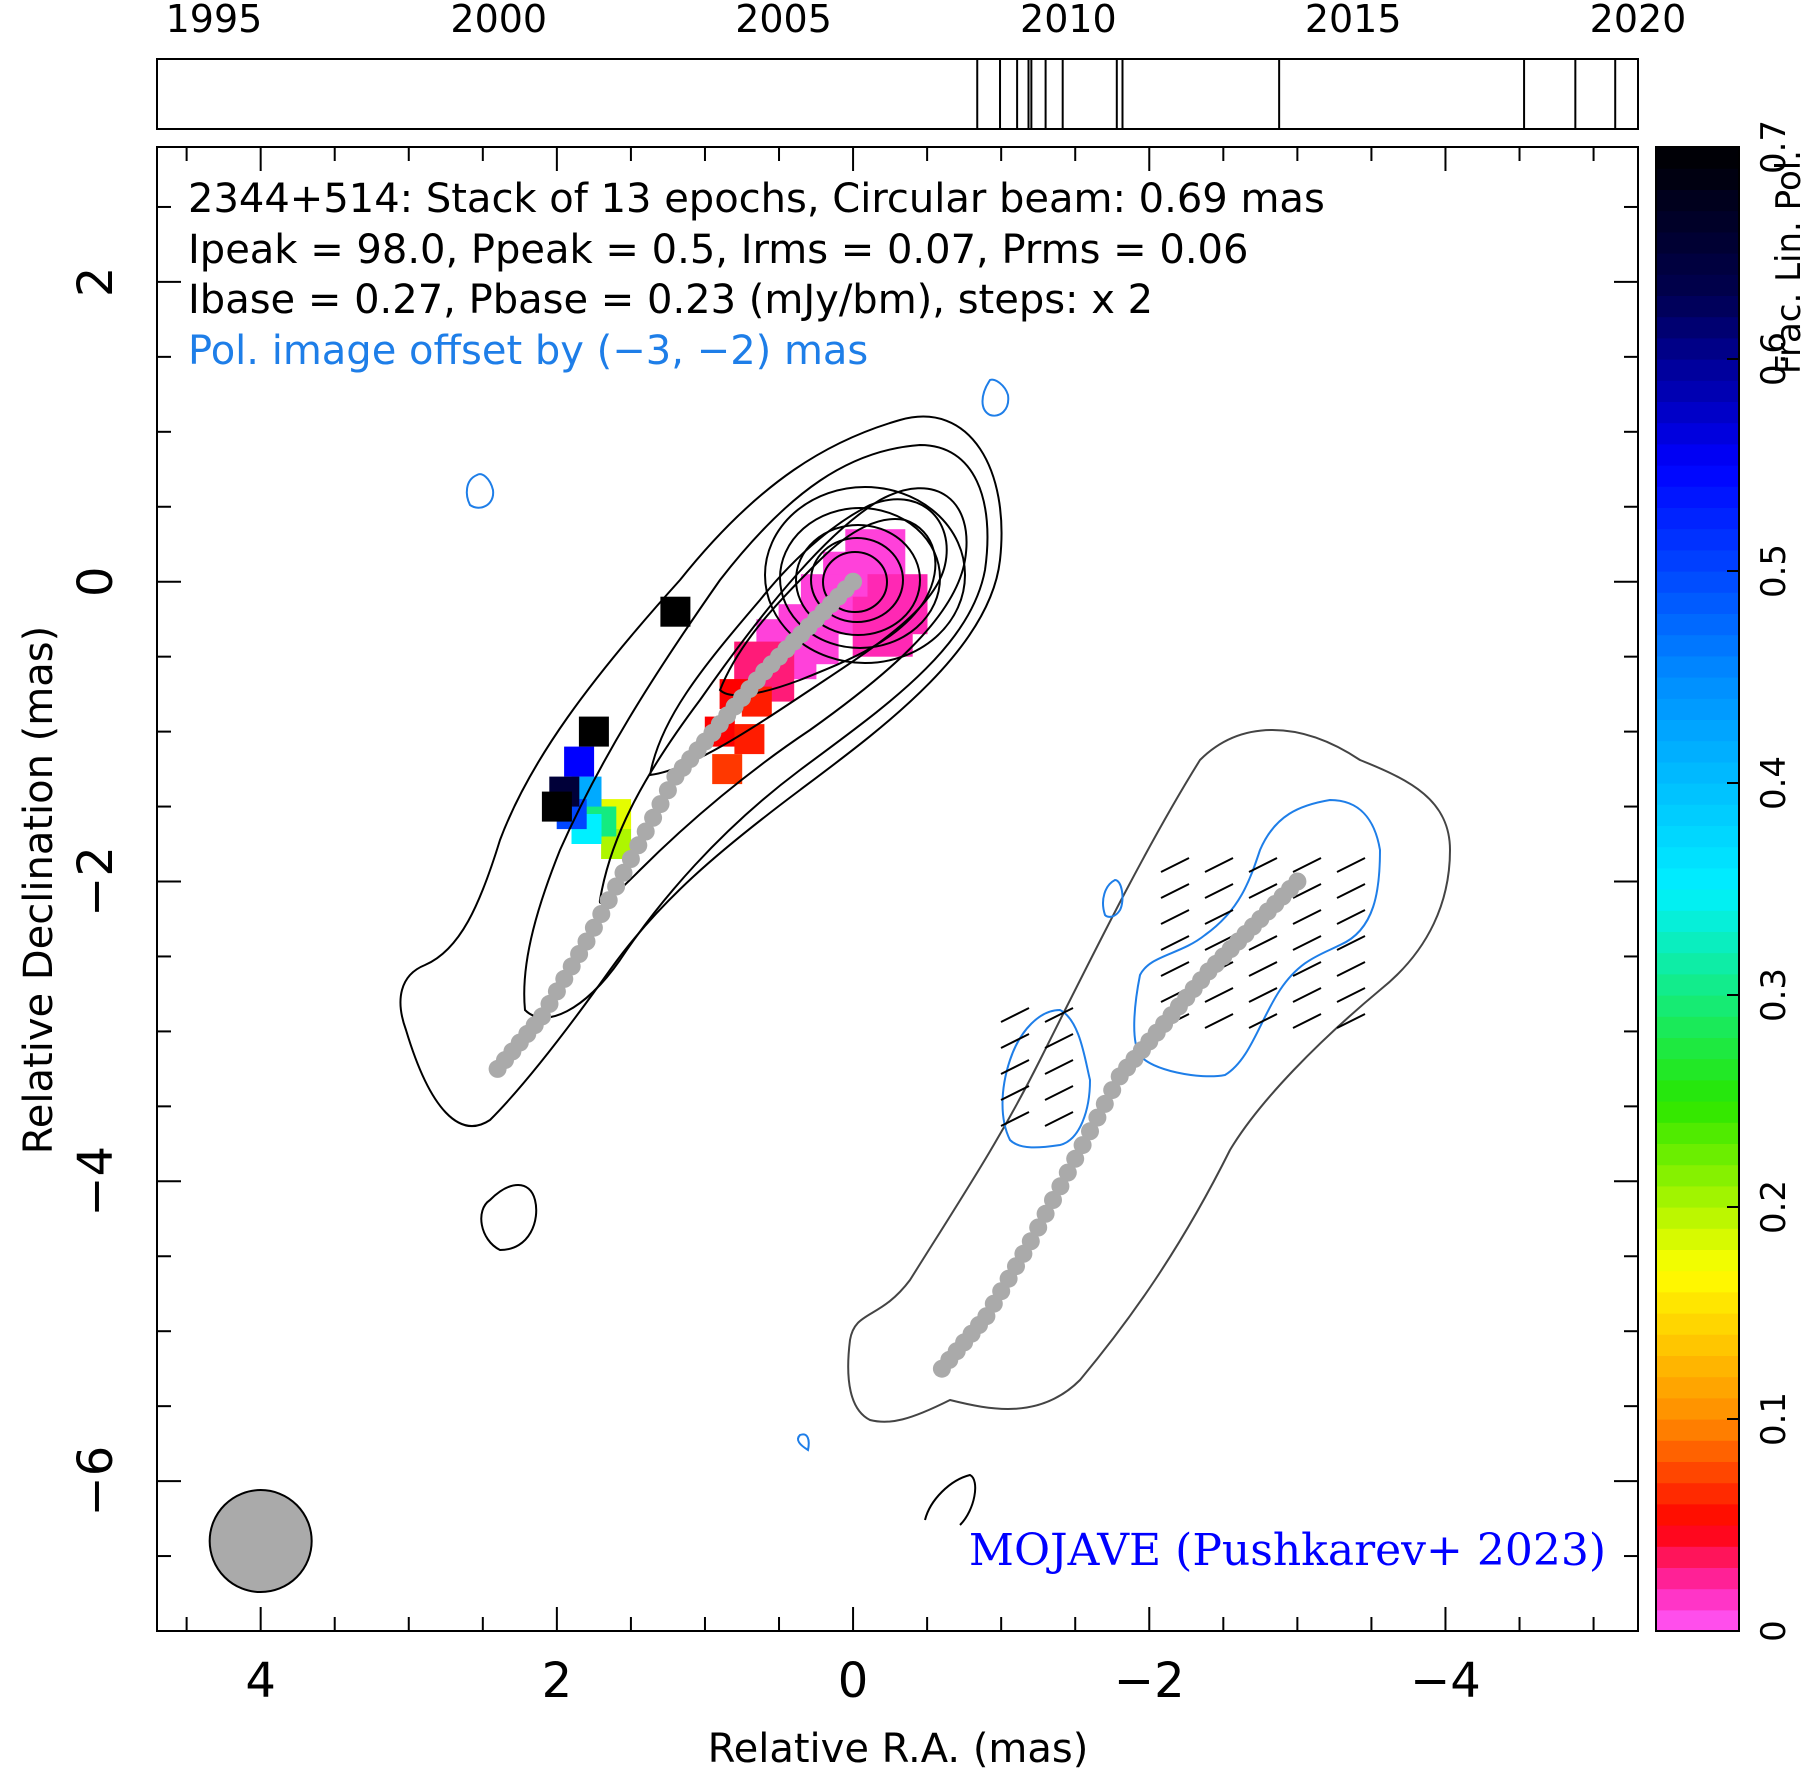  Describe the element at coordinates (1113, 898) in the screenshot. I see `pol-contour-small-a` at that location.